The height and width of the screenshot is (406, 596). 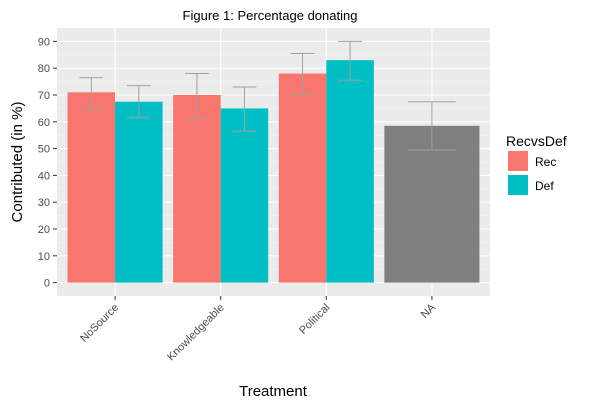 I want to click on bar-def-political, so click(x=350, y=171).